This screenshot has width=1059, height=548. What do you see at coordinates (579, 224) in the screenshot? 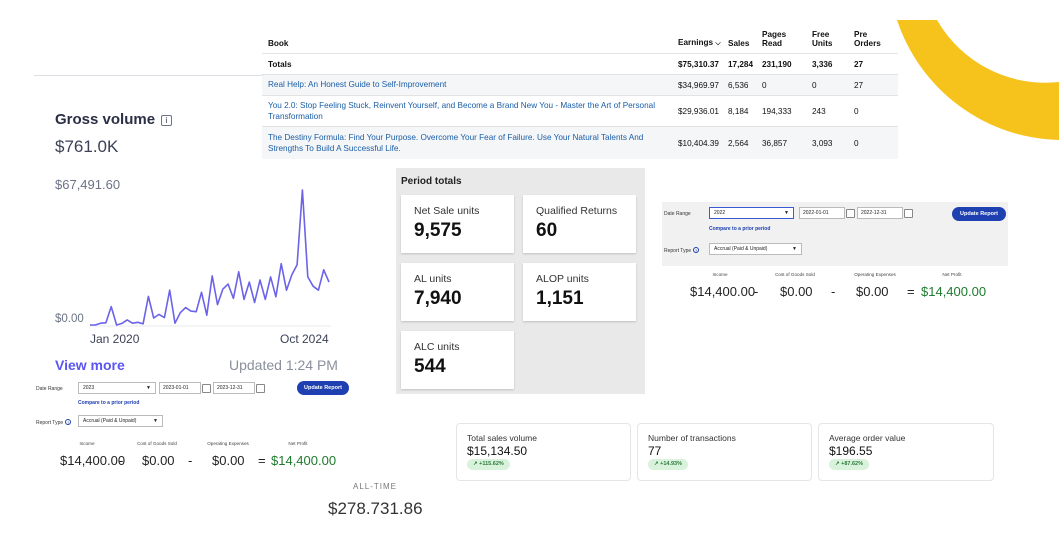
I see `stat-card-qualified-returns: Qualified Returns 60` at bounding box center [579, 224].